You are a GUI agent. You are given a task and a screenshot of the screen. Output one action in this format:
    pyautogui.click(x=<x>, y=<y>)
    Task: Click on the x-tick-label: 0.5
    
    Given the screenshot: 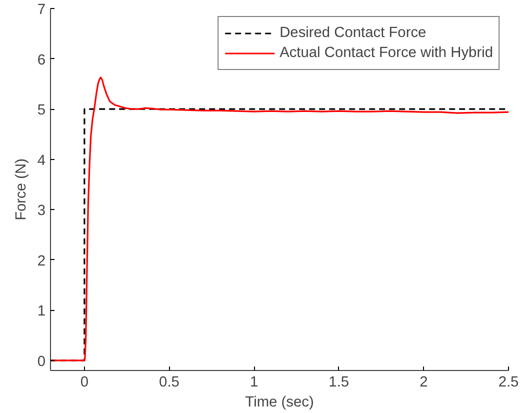 What is the action you would take?
    pyautogui.click(x=169, y=382)
    